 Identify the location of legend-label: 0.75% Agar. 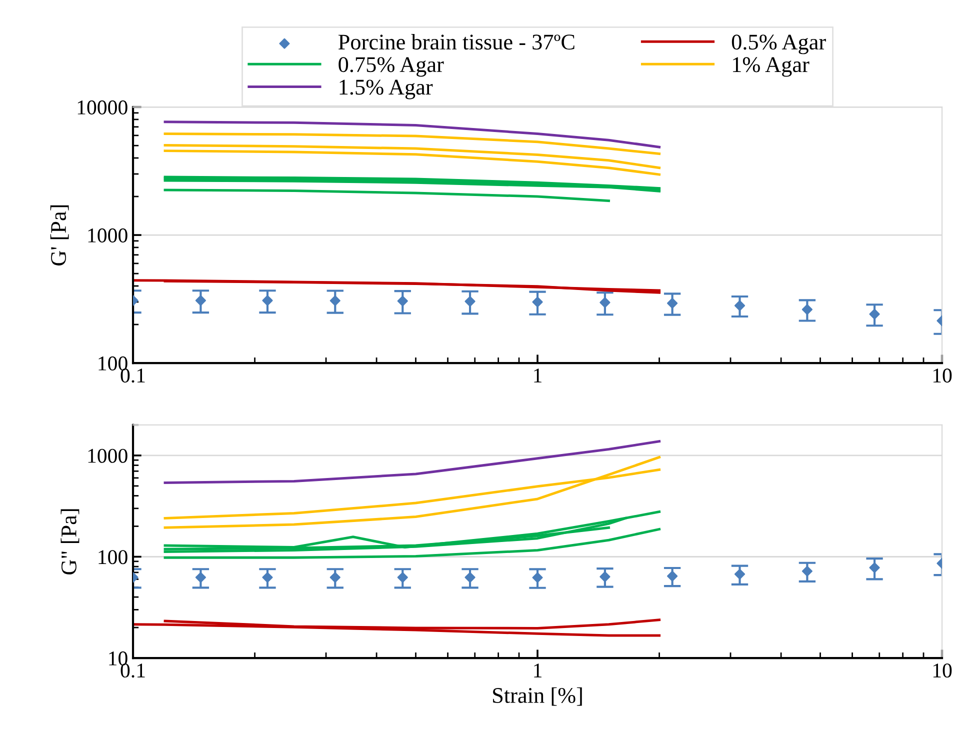
(391, 67).